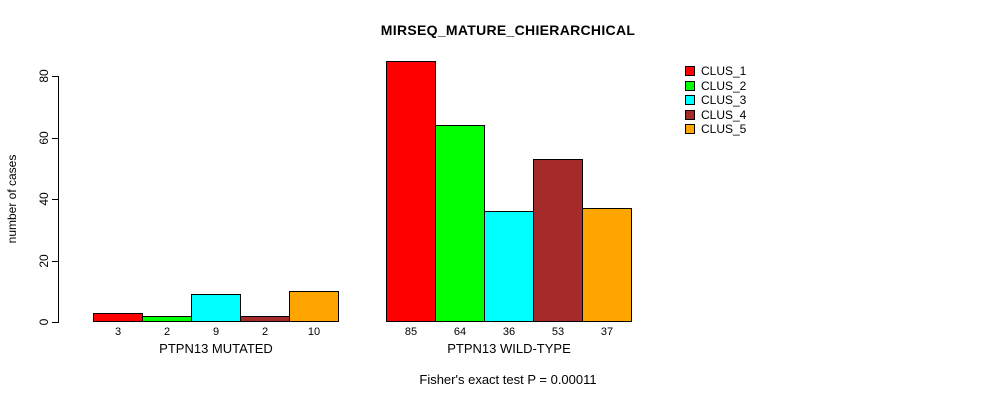 The height and width of the screenshot is (400, 990). What do you see at coordinates (216, 332) in the screenshot?
I see `bar-value-label-clus_3-mutated: 9` at bounding box center [216, 332].